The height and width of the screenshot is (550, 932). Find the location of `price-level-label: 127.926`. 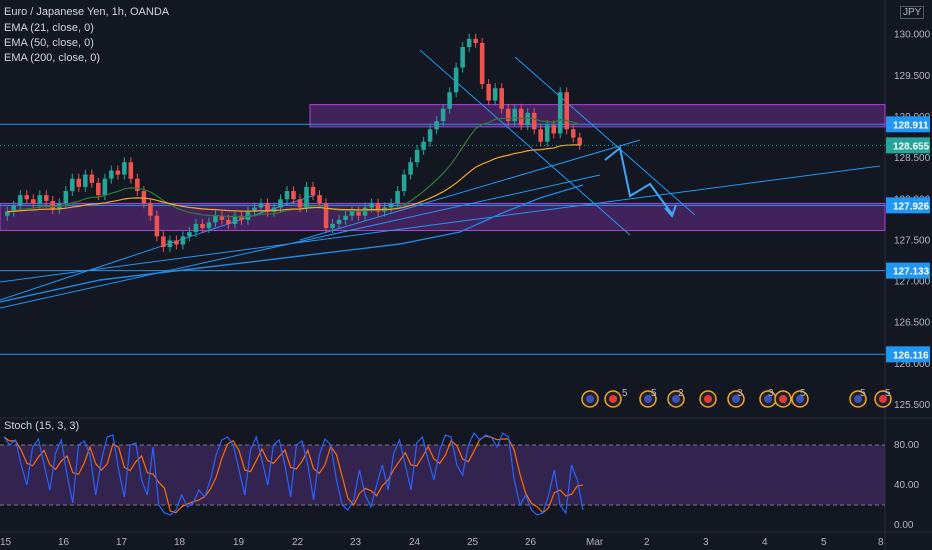

price-level-label: 127.926 is located at coordinates (908, 205).